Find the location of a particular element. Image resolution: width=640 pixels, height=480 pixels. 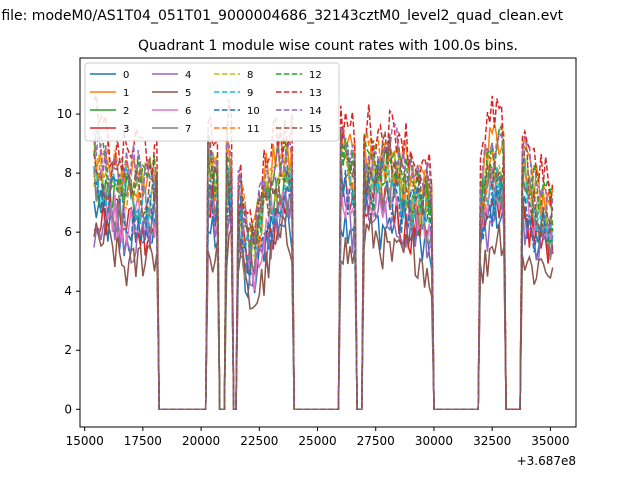

y-tick-label: 6 is located at coordinates (68, 232).